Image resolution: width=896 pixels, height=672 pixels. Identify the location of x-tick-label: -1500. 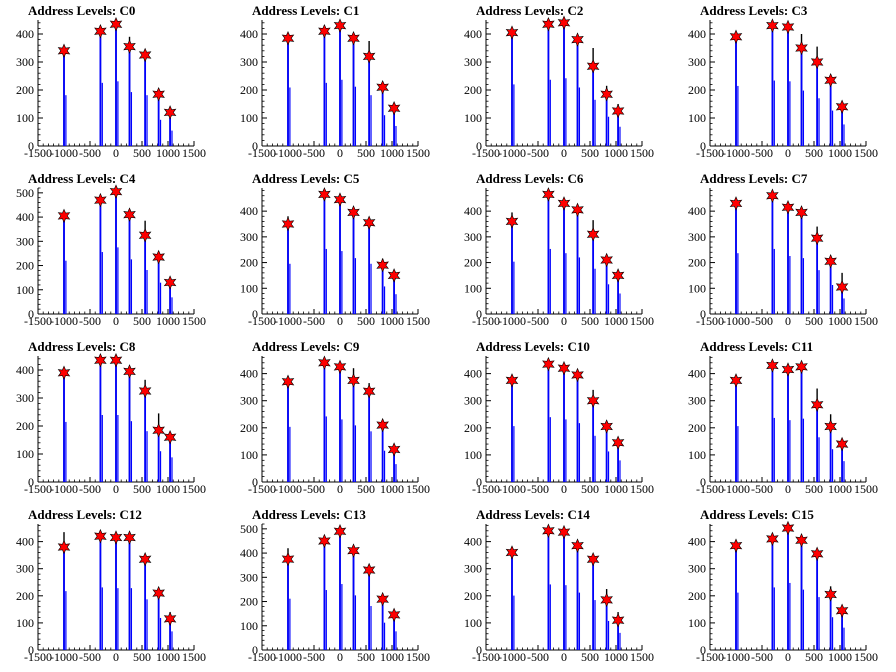
(38, 657).